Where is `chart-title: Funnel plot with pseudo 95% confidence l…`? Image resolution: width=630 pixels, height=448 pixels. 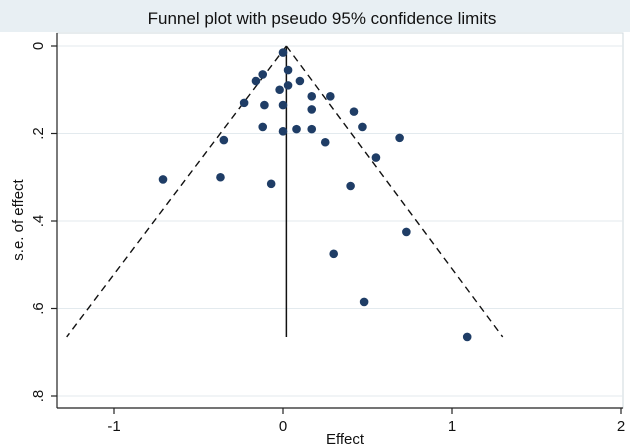 chart-title: Funnel plot with pseudo 95% confidence l… is located at coordinates (322, 18).